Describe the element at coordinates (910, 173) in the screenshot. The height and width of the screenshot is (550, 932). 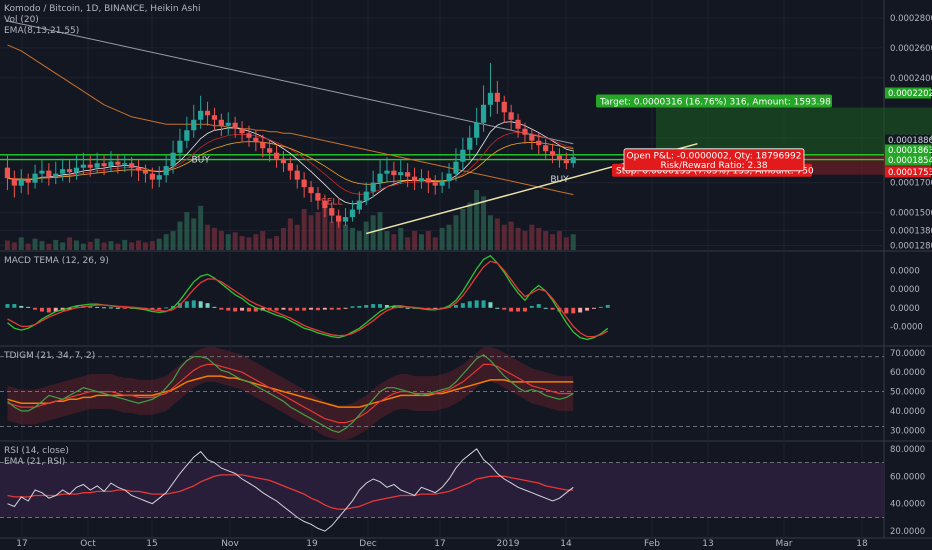
I see `price-badge-label: 0.0001753` at that location.